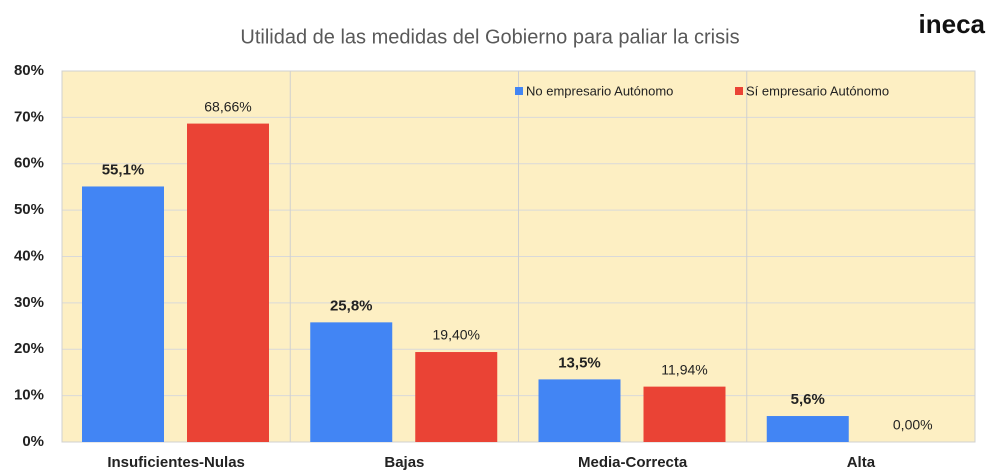 This screenshot has height=472, width=992. I want to click on value-label: 0,00%, so click(913, 425).